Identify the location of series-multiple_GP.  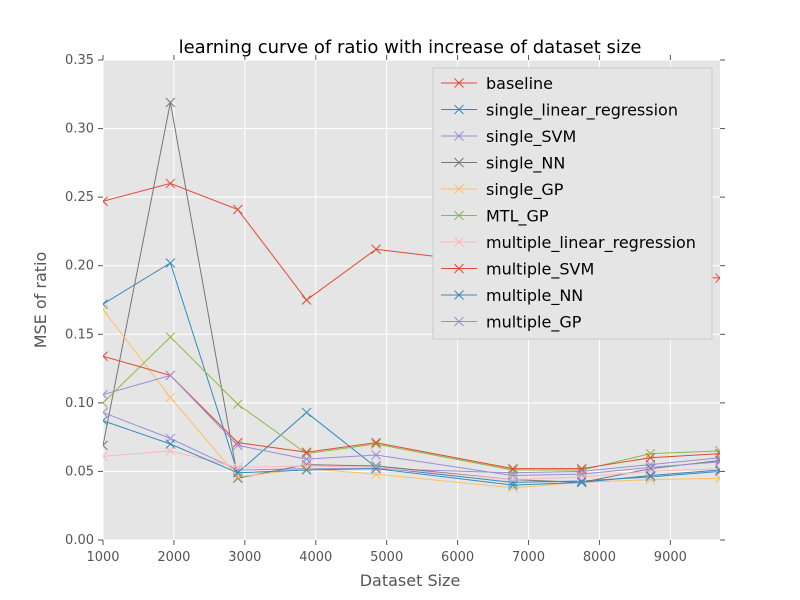
(411, 425).